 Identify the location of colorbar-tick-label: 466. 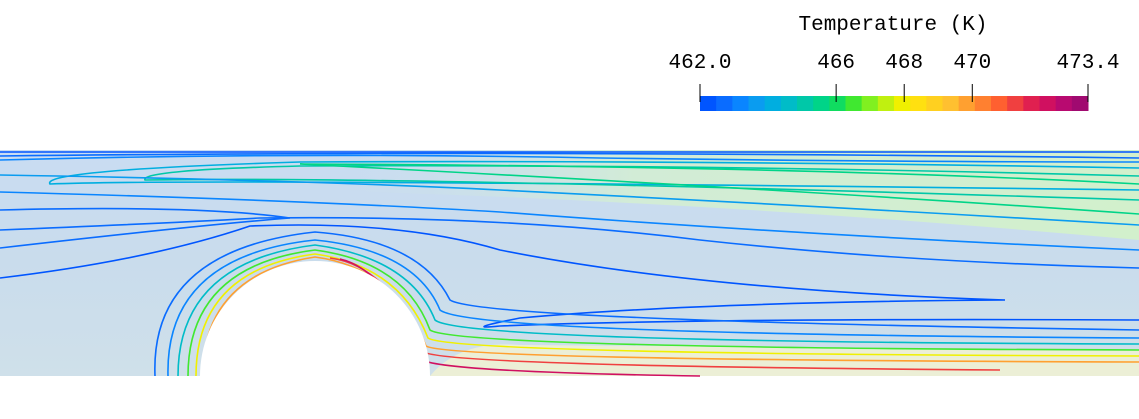
(836, 63).